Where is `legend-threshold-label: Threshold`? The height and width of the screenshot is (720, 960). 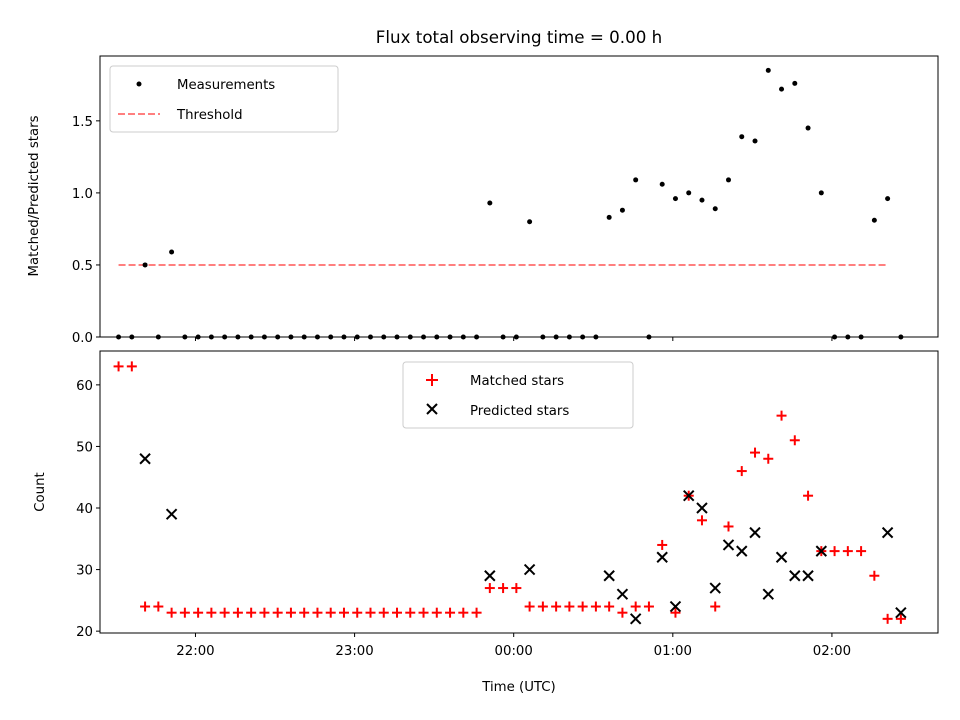
legend-threshold-label: Threshold is located at coordinates (209, 115).